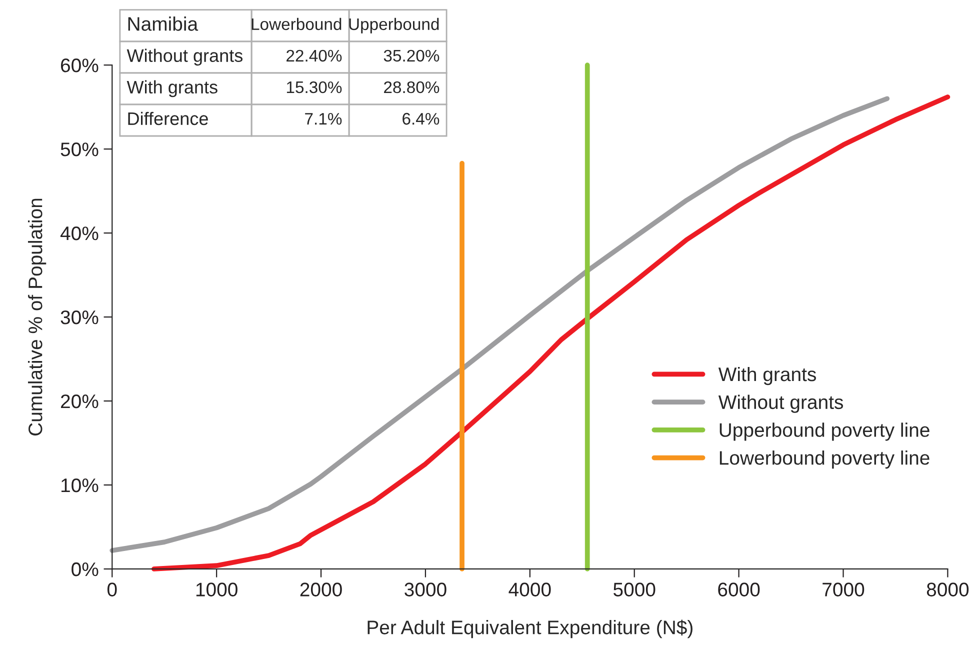 This screenshot has width=975, height=657. What do you see at coordinates (79, 65) in the screenshot?
I see `y-tick-label: 60%` at bounding box center [79, 65].